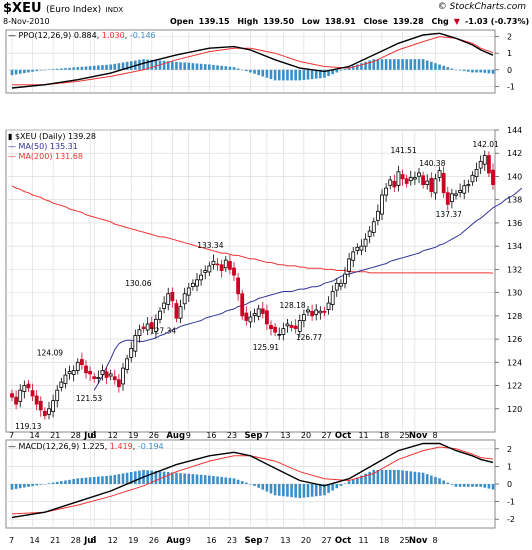 This screenshot has height=550, width=532. I want to click on macd-line, so click(252, 480).